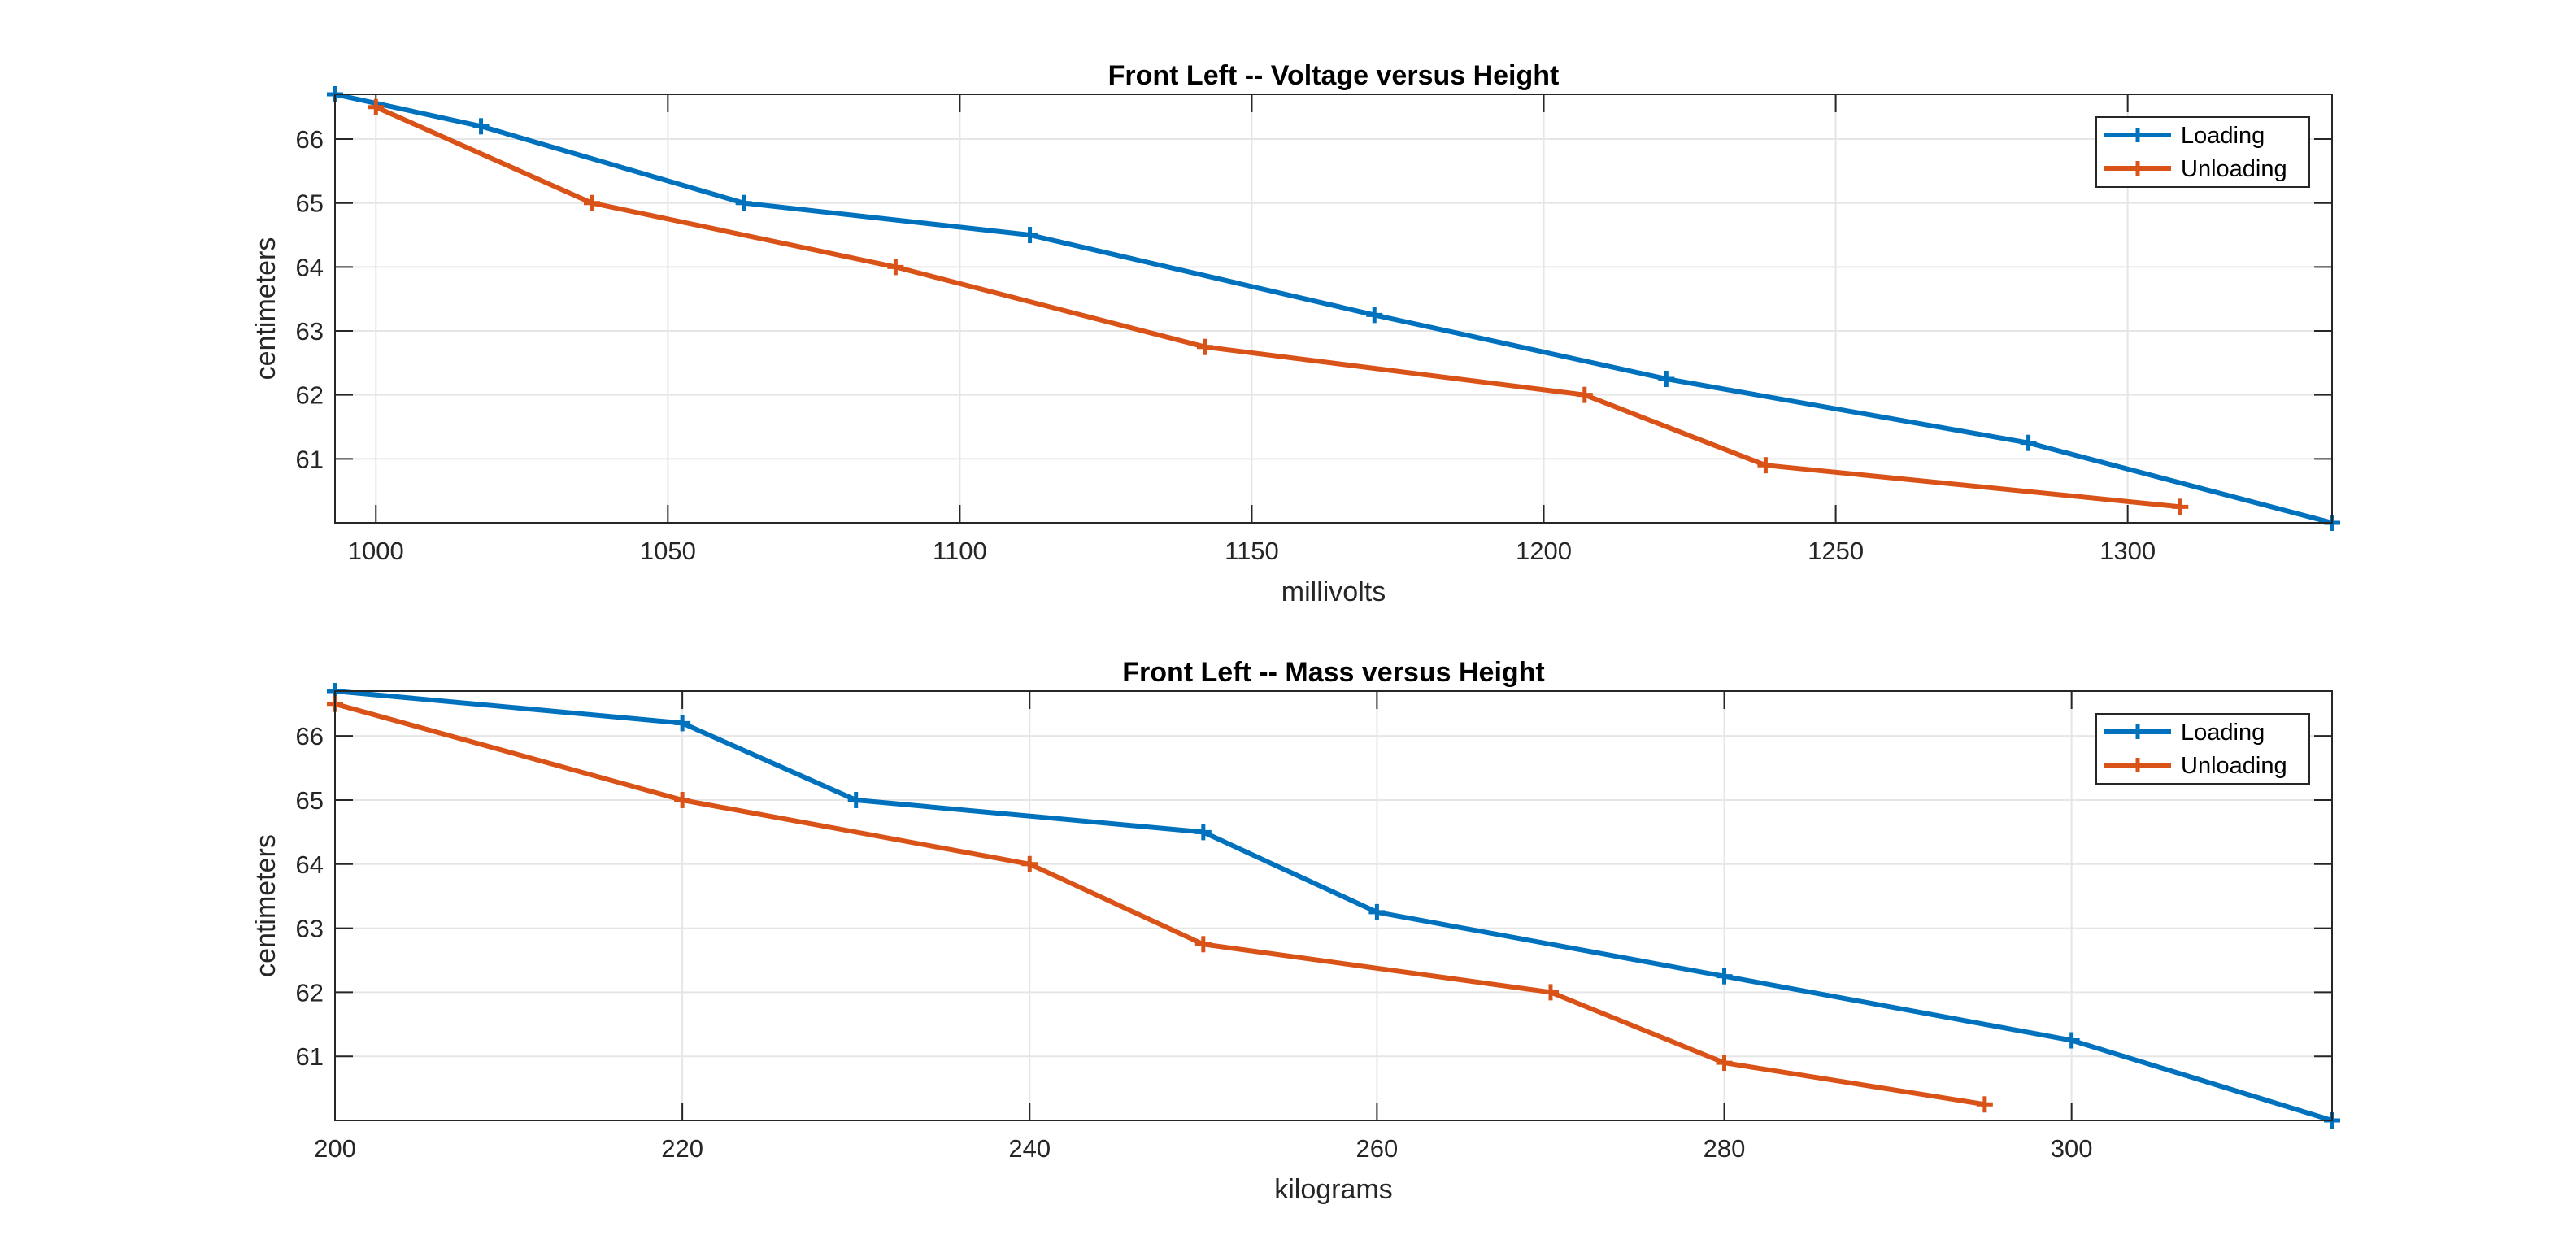 The height and width of the screenshot is (1257, 2576). Describe the element at coordinates (1378, 1148) in the screenshot. I see `x-tick-label: 260` at that location.